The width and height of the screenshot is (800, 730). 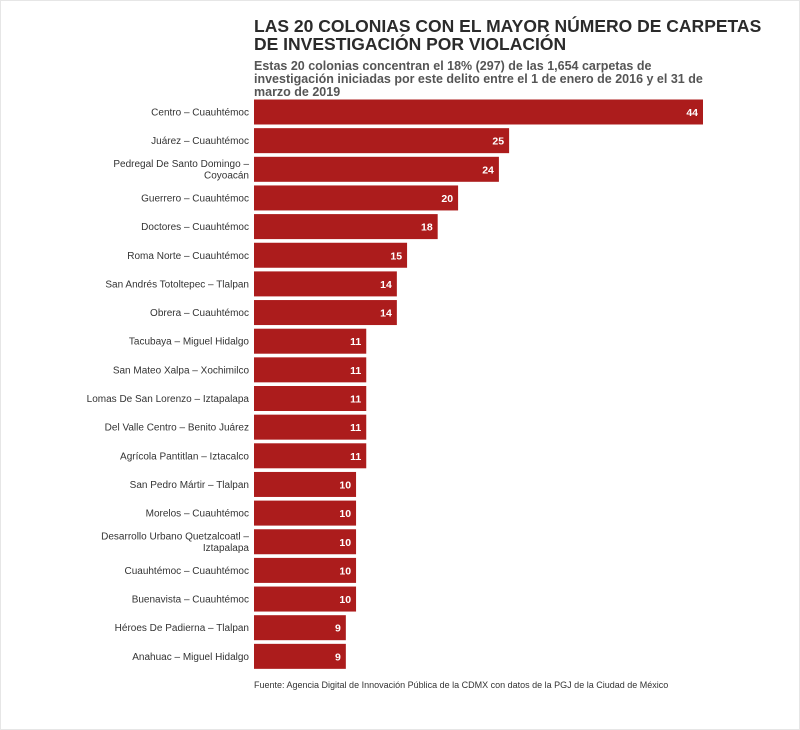 I want to click on bar-value-label: 20, so click(x=447, y=199).